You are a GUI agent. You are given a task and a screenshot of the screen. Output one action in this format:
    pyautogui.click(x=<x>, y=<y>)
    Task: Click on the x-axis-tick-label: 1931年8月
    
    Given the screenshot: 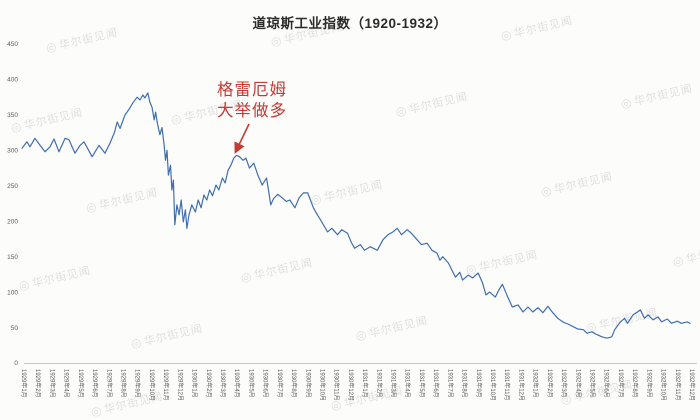 What is the action you would take?
    pyautogui.click(x=465, y=383)
    